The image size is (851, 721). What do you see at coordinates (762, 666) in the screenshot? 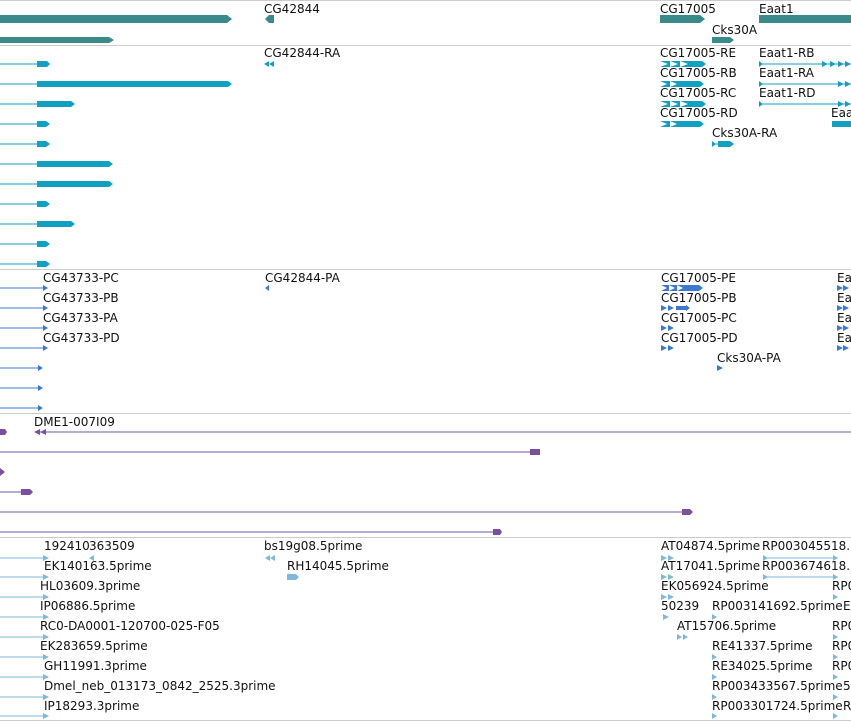
I see `est-label: RE34025.5prime` at bounding box center [762, 666].